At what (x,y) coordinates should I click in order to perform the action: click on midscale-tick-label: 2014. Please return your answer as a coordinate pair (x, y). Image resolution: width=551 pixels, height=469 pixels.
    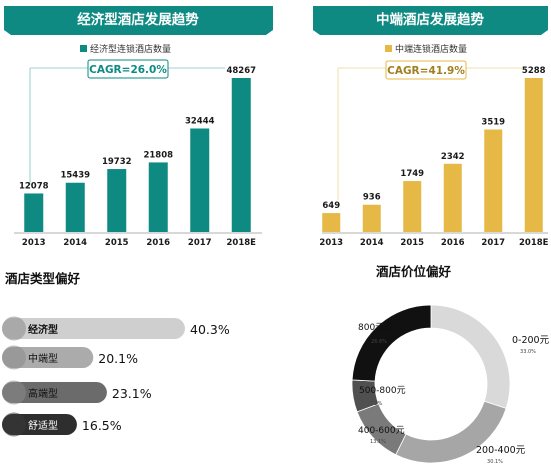
    Looking at the image, I should click on (372, 243).